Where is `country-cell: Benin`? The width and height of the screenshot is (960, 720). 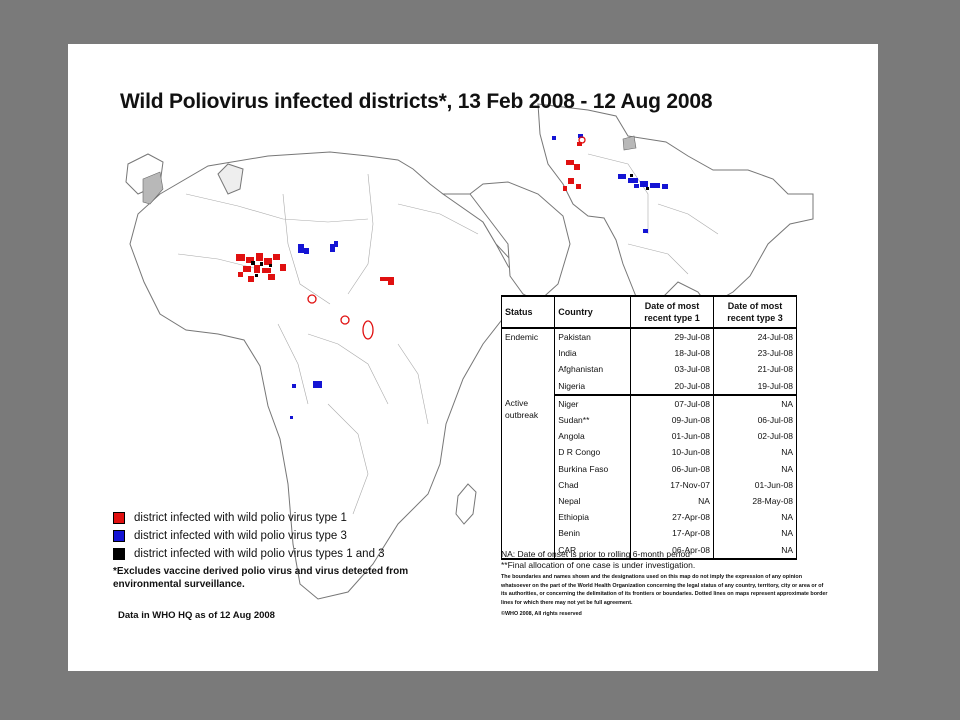
country-cell: Benin is located at coordinates (592, 533).